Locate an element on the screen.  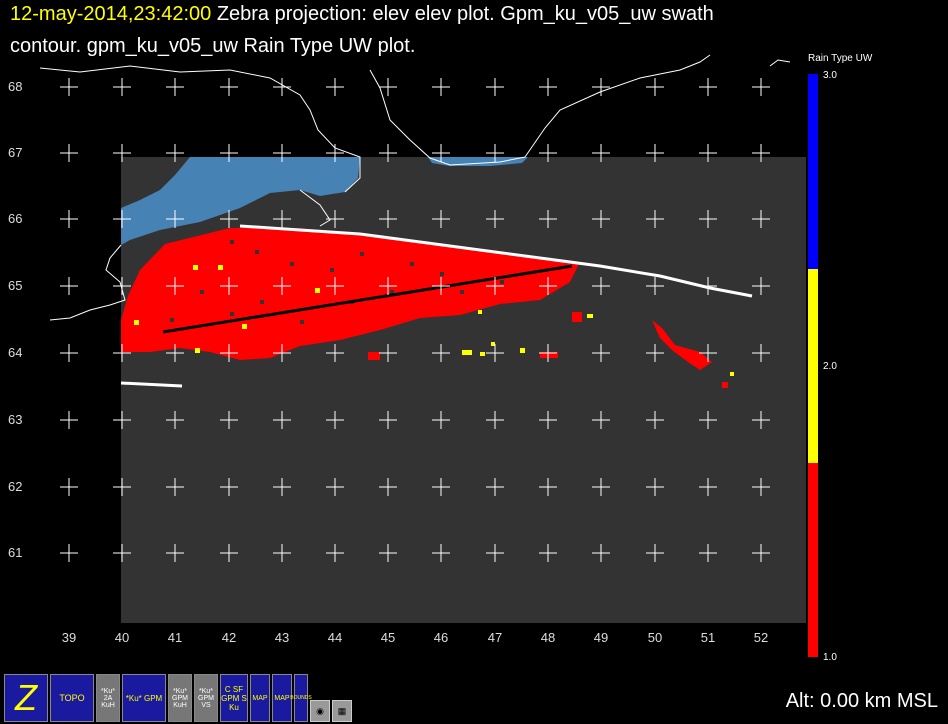
topo-button: TOPO is located at coordinates (72, 698).